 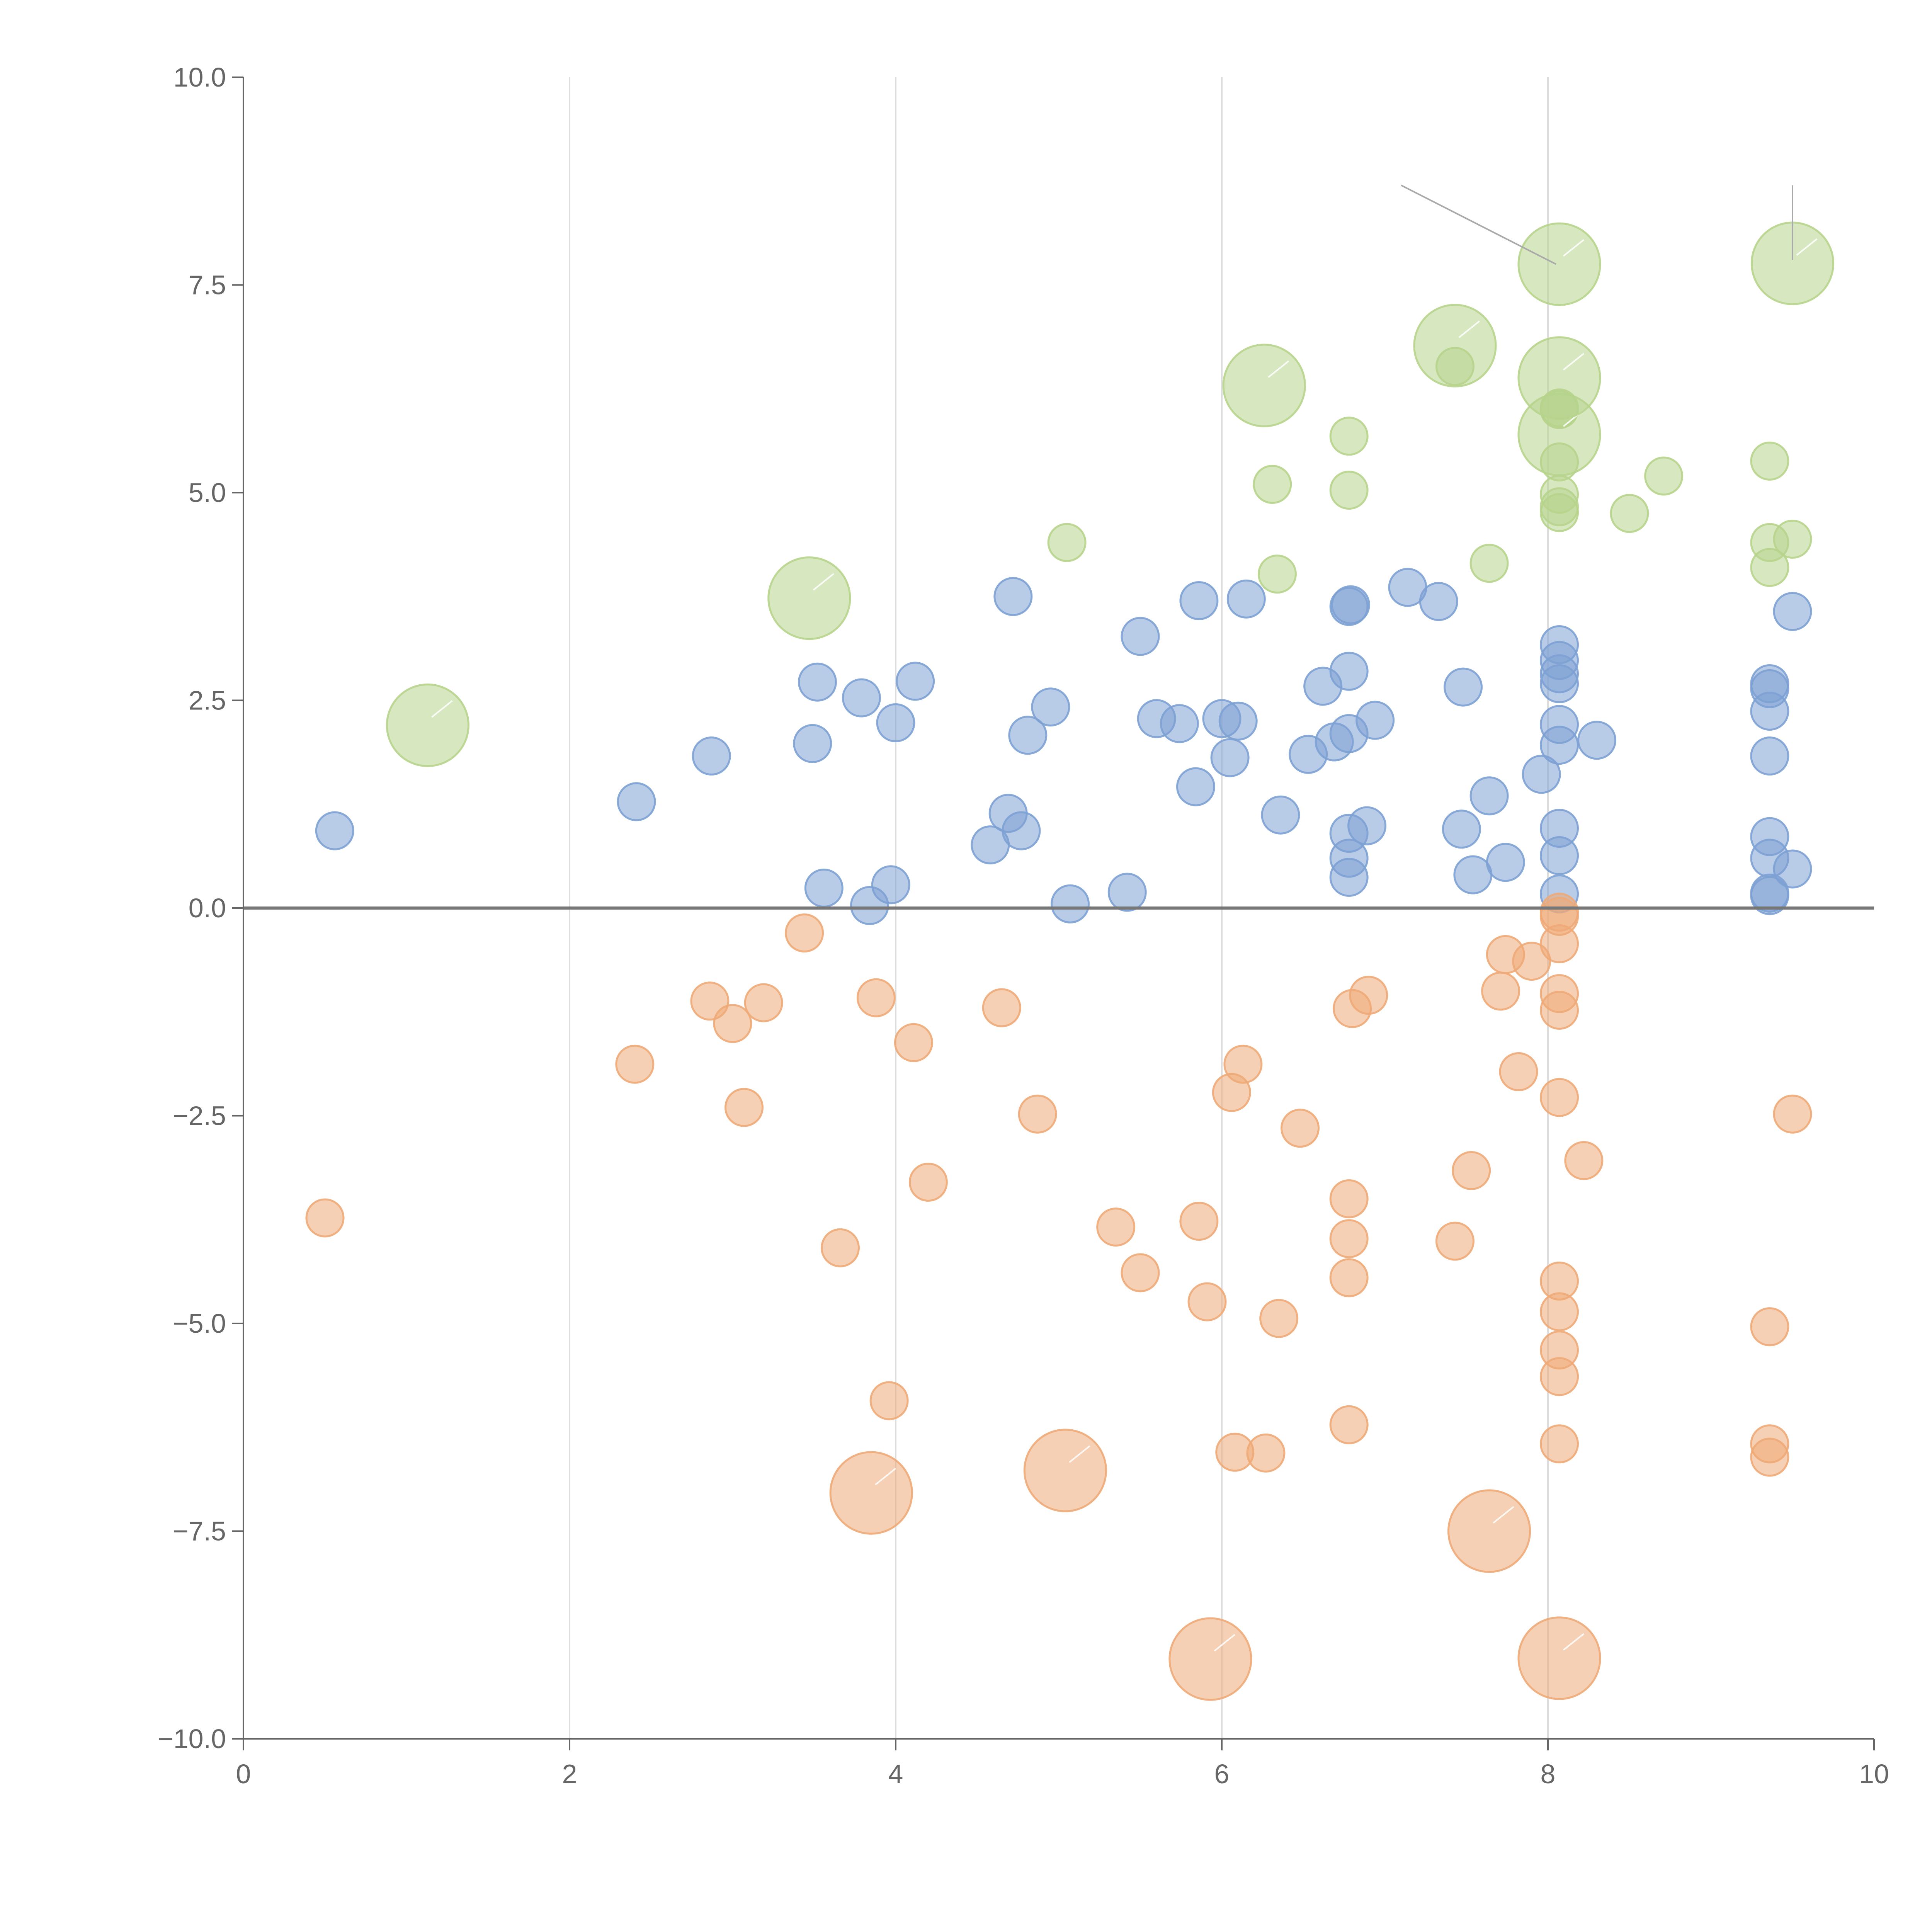 I want to click on y-tick-label: 10.0, so click(x=200, y=77).